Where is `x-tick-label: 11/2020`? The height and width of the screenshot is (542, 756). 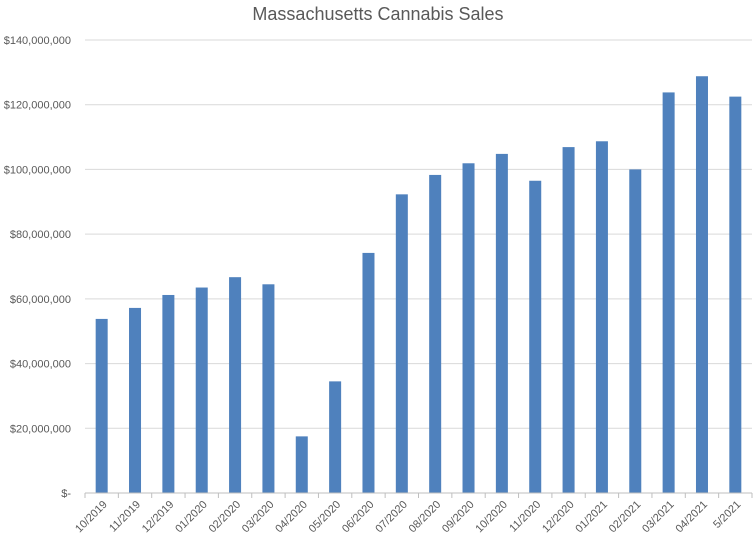 x-tick-label: 11/2020 is located at coordinates (525, 517).